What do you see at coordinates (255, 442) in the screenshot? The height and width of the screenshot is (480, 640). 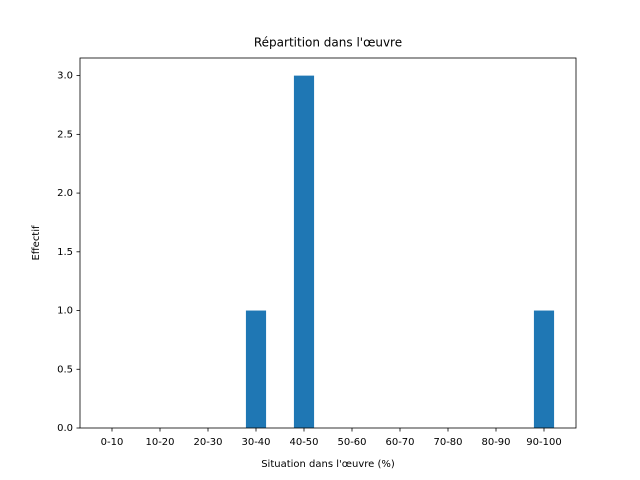 I see `x-tick-label: 30-40` at bounding box center [255, 442].